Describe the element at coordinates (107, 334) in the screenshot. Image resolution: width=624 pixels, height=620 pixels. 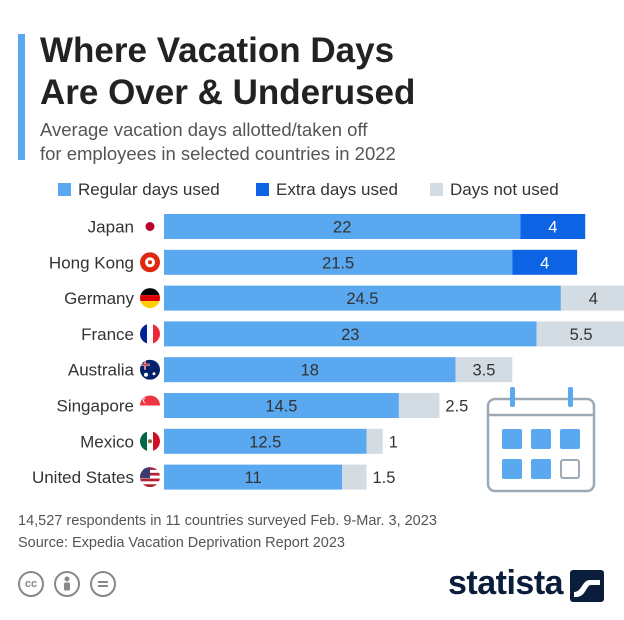
I see `category-label: France` at that location.